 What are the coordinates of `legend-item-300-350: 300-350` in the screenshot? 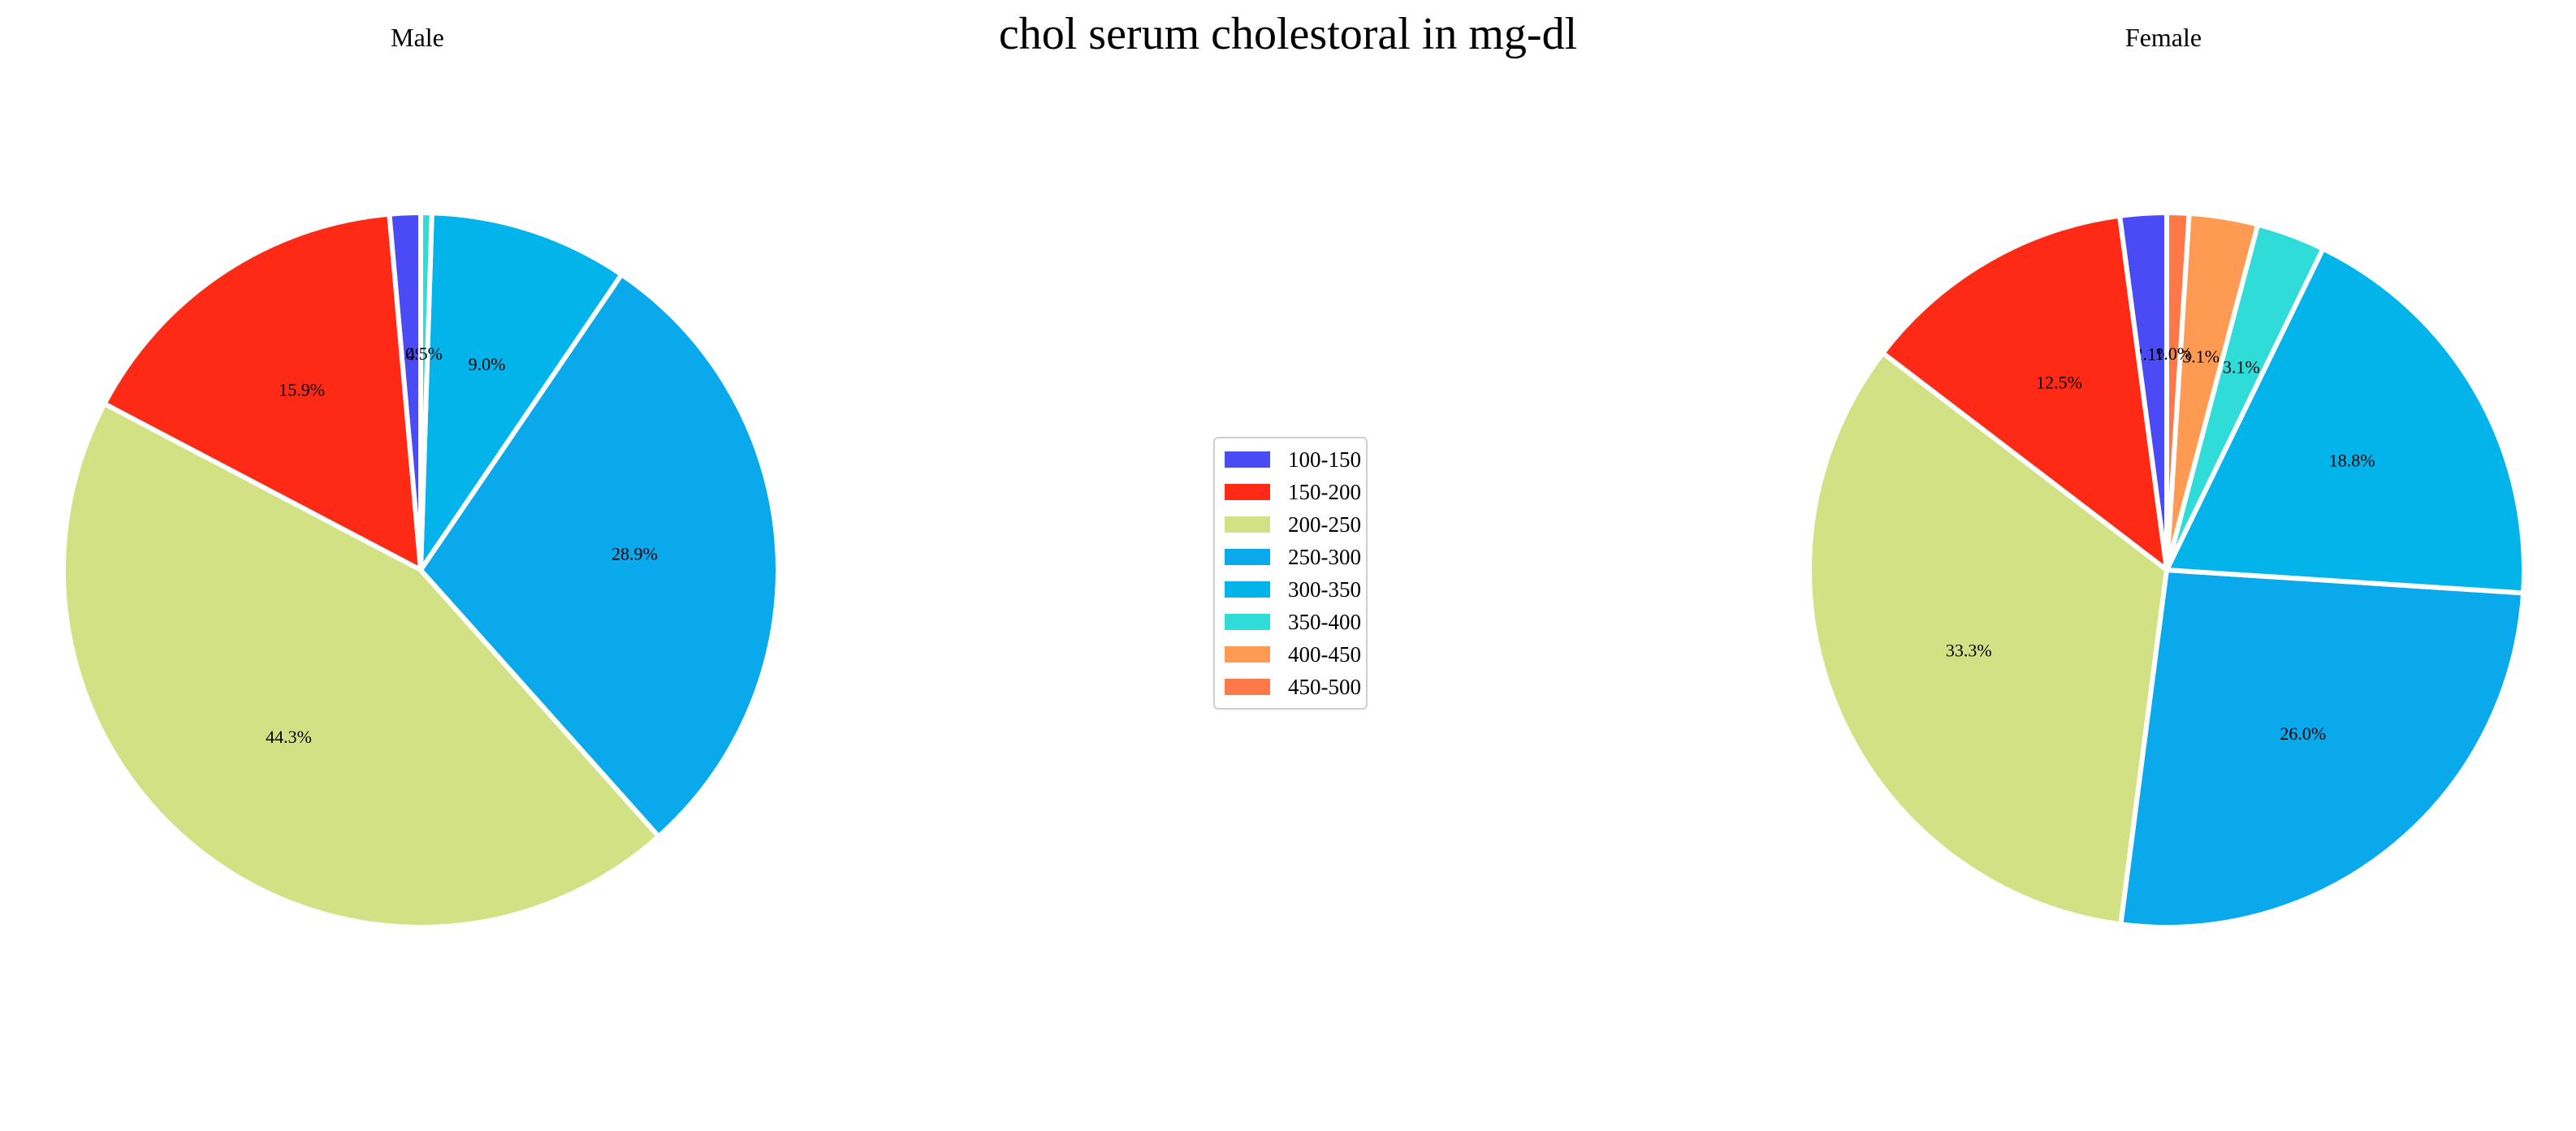 It's located at (1291, 589).